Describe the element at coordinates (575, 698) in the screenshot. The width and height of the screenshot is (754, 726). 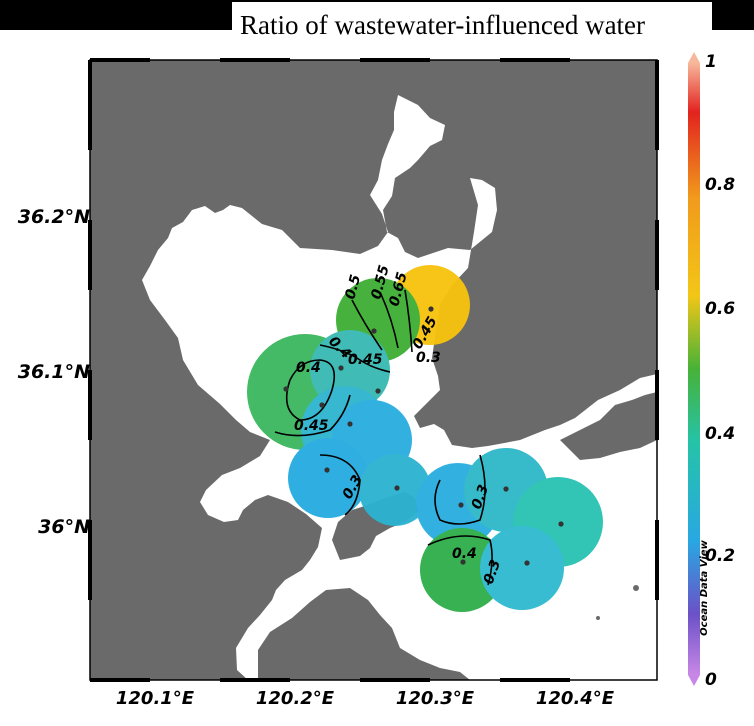
I see `lon-label-120-4: 120.4°E` at that location.